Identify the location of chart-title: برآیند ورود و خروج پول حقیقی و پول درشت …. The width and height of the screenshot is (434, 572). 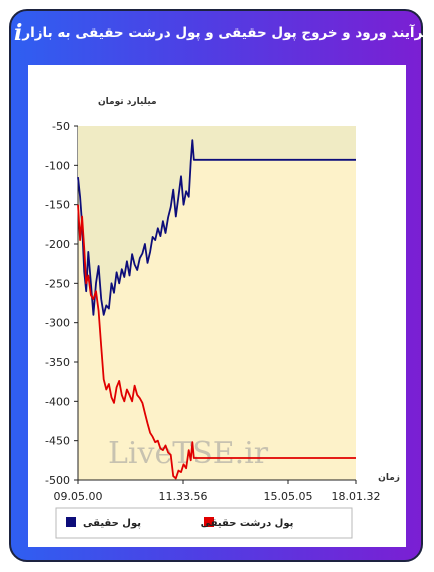
(225, 33).